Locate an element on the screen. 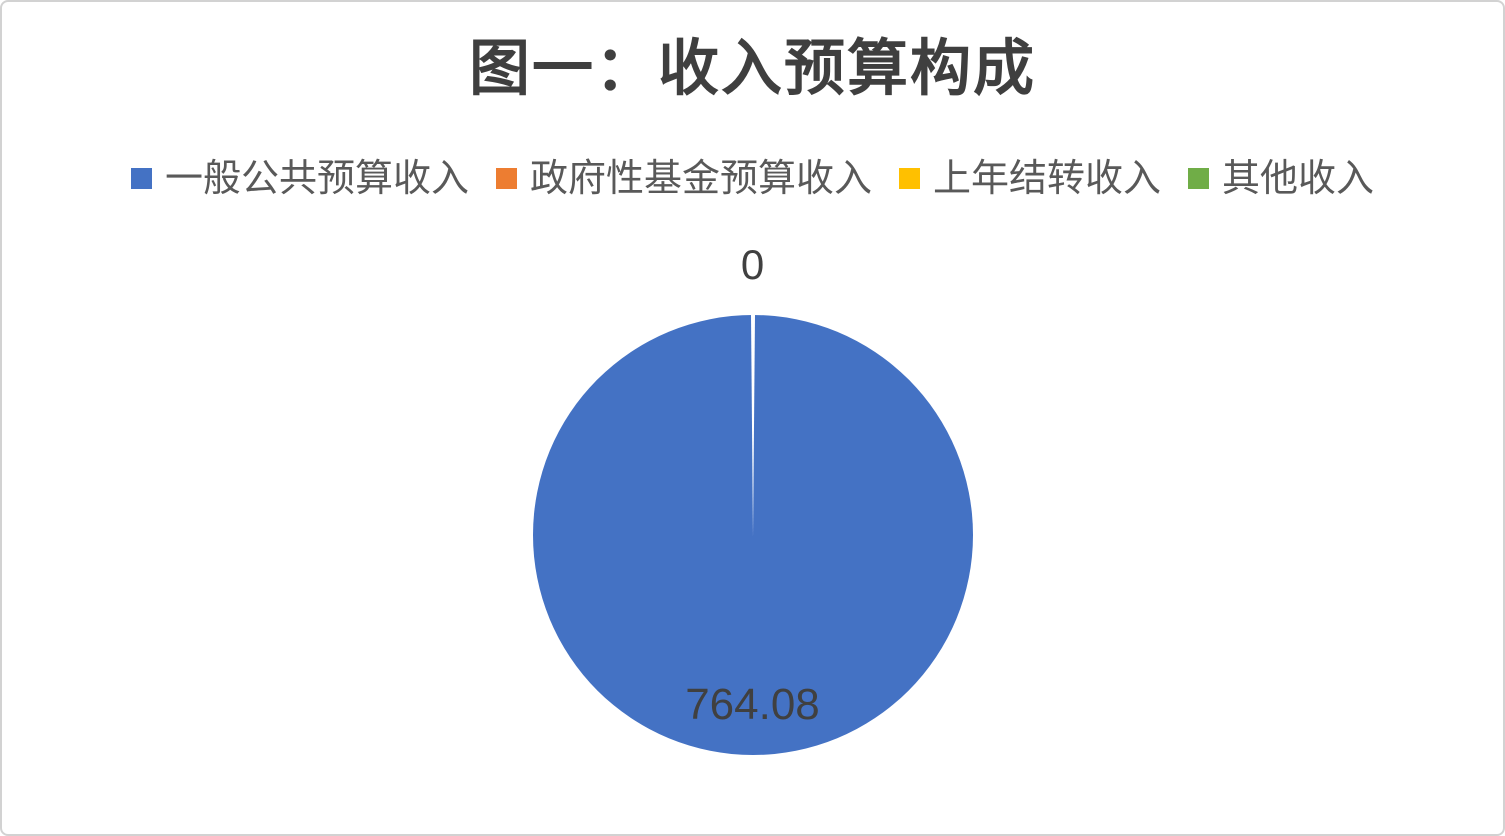 The width and height of the screenshot is (1505, 836). pie-zero-slice-gap is located at coordinates (753, 426).